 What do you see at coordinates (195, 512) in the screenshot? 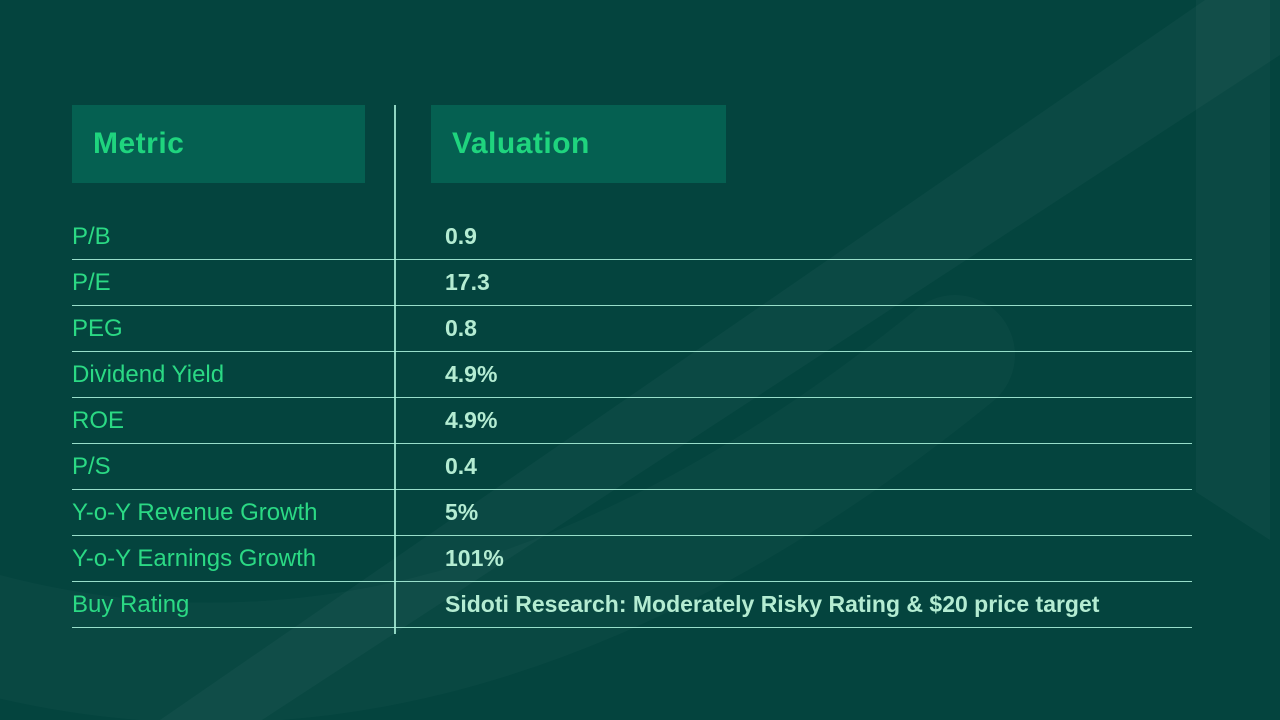
I see `metric-cell: Y-o-Y Revenue Growth` at bounding box center [195, 512].